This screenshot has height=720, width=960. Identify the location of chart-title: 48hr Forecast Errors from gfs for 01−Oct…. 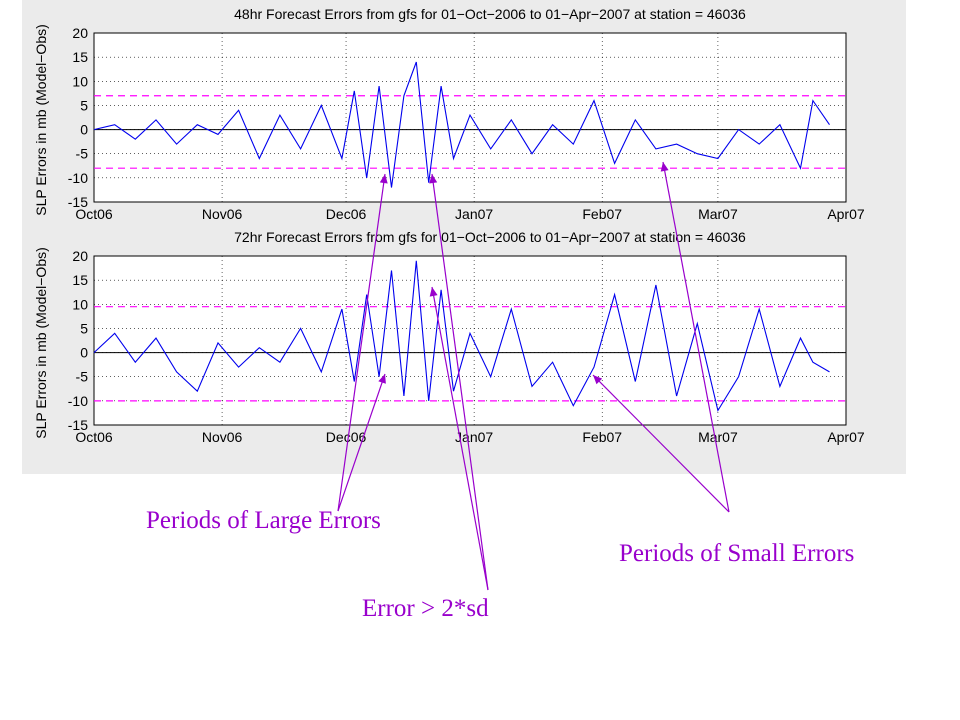
(490, 14).